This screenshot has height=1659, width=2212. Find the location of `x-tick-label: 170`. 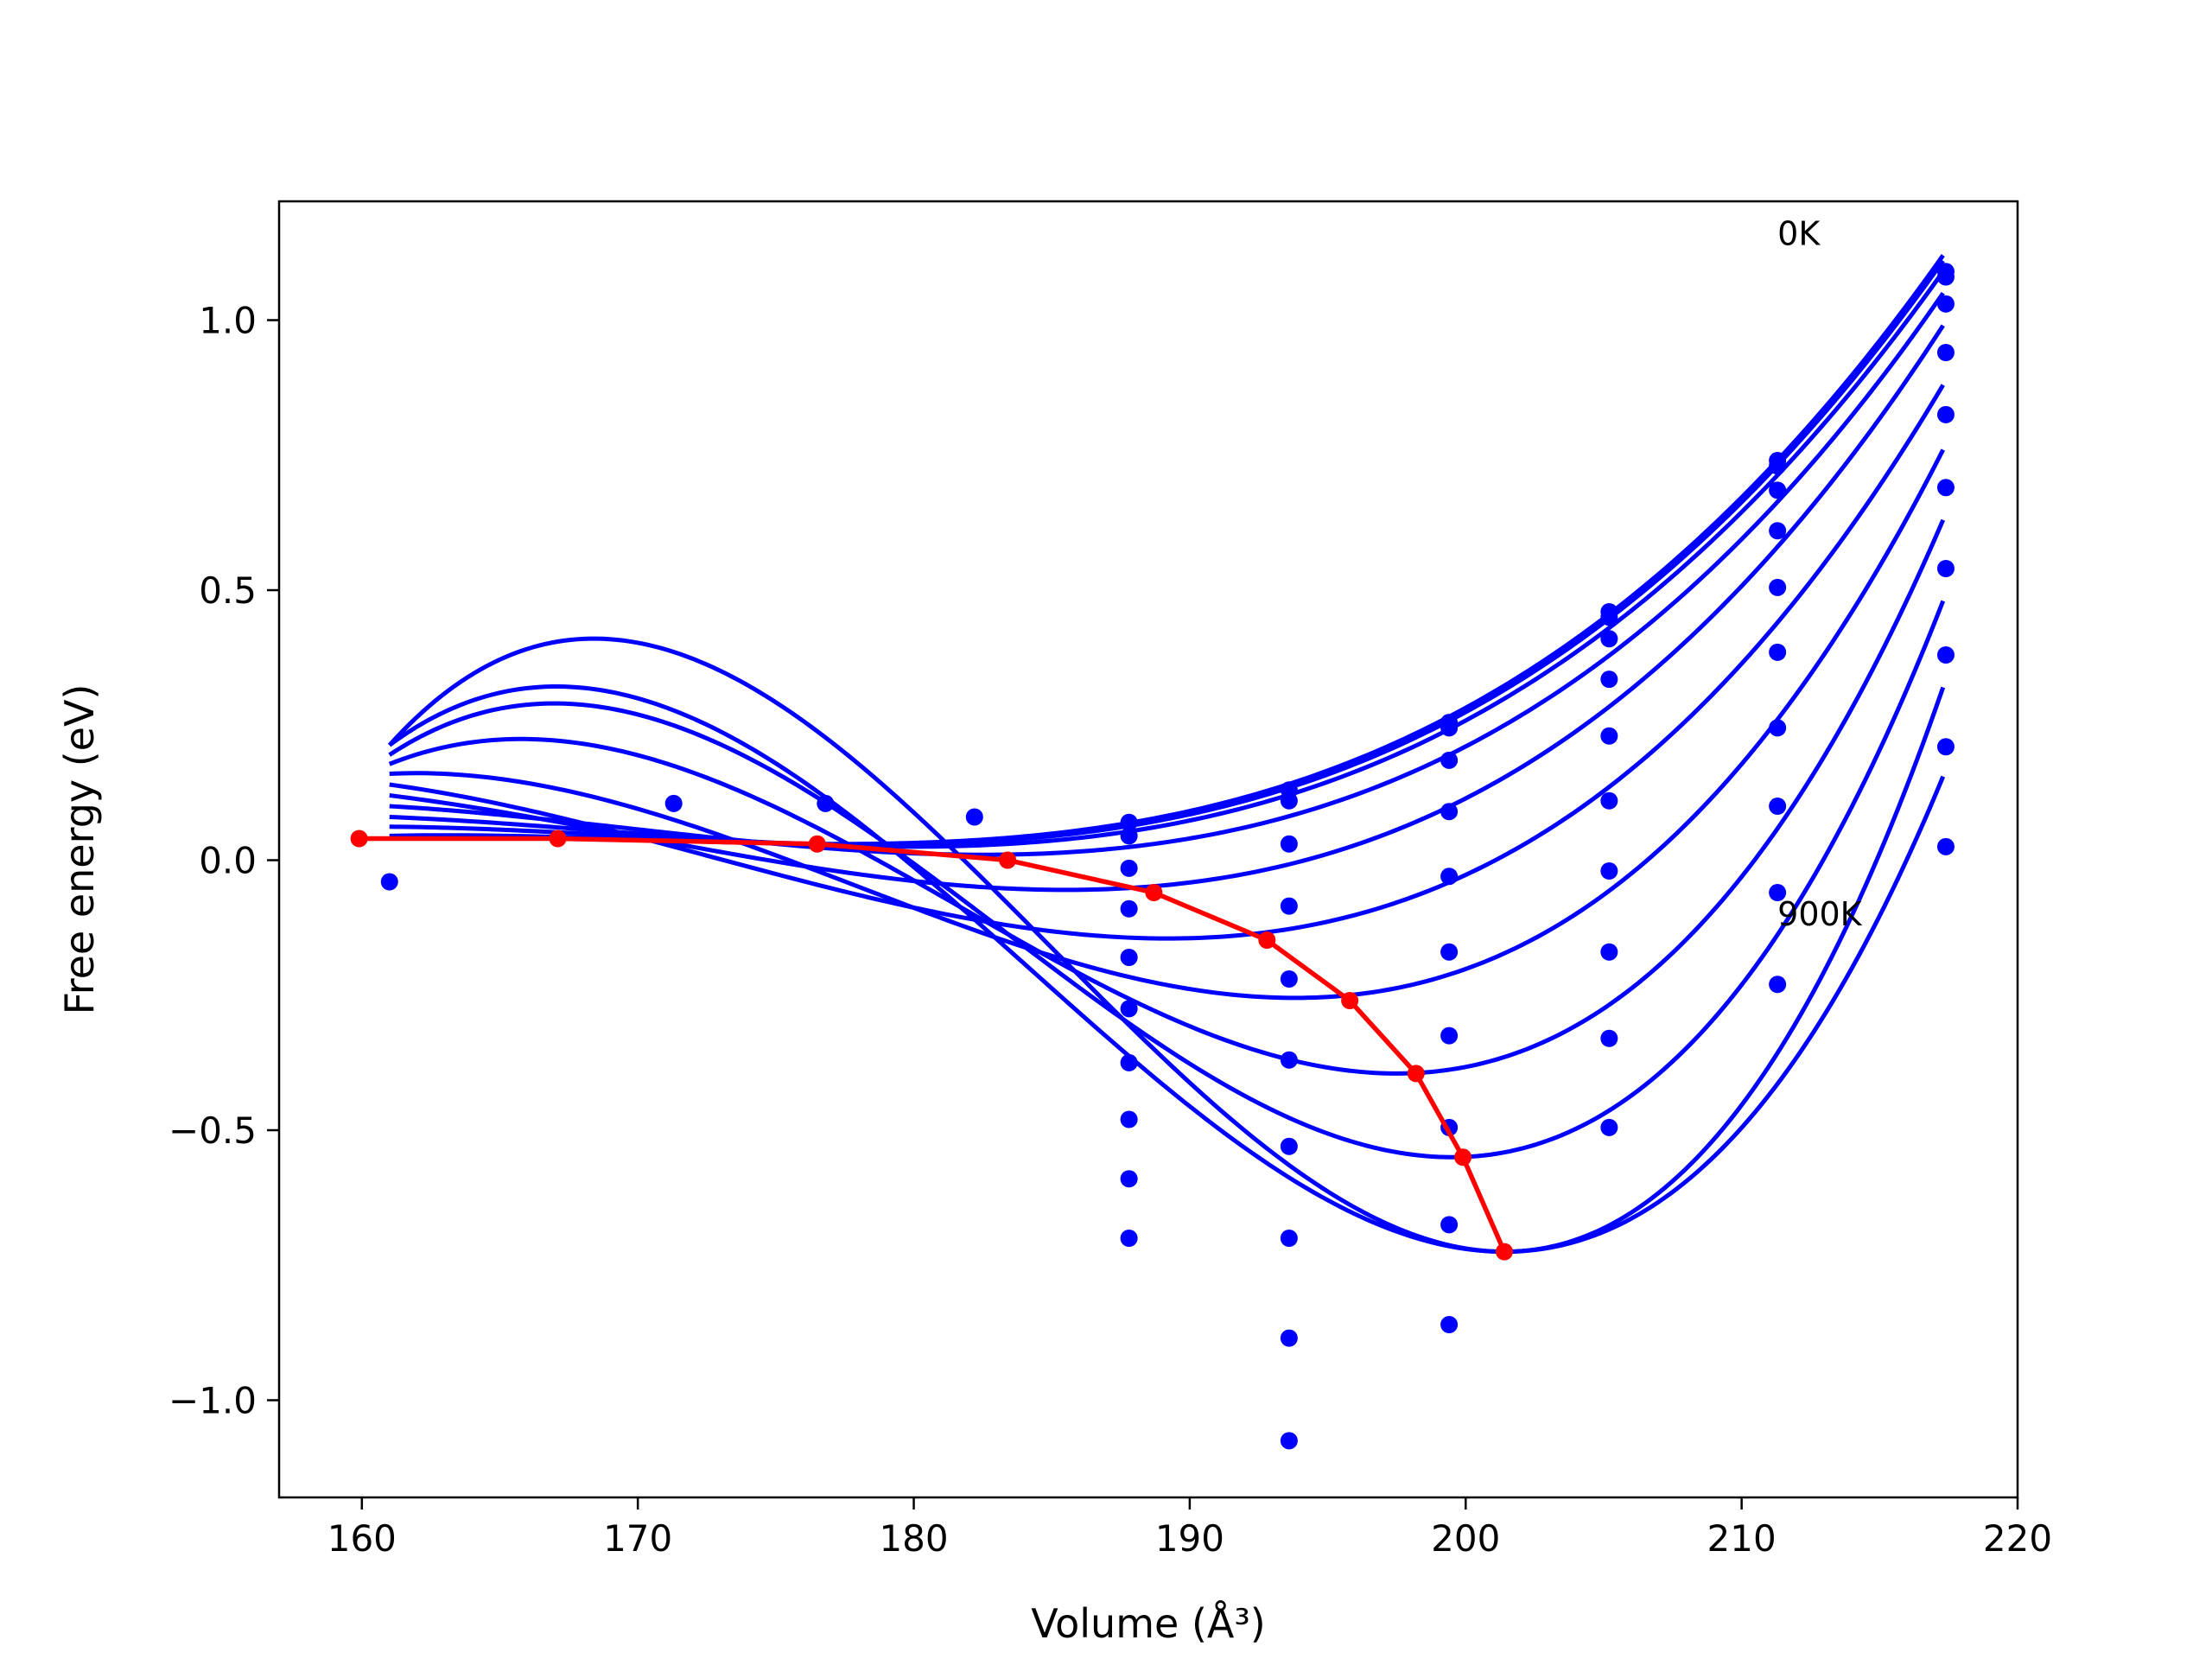

x-tick-label: 170 is located at coordinates (637, 1538).